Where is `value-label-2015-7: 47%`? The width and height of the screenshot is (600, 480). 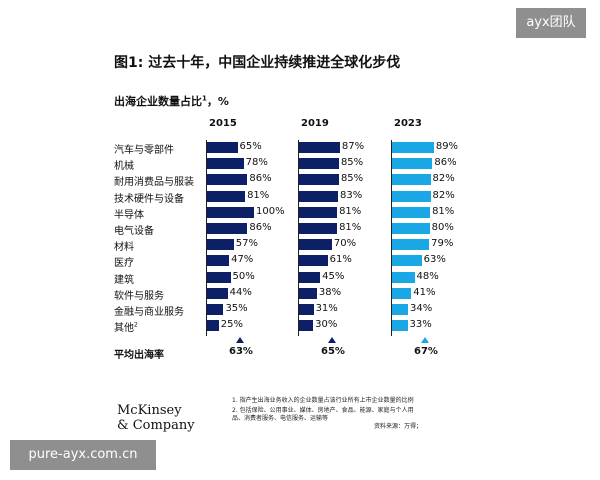
value-label-2015-7: 47% is located at coordinates (242, 260).